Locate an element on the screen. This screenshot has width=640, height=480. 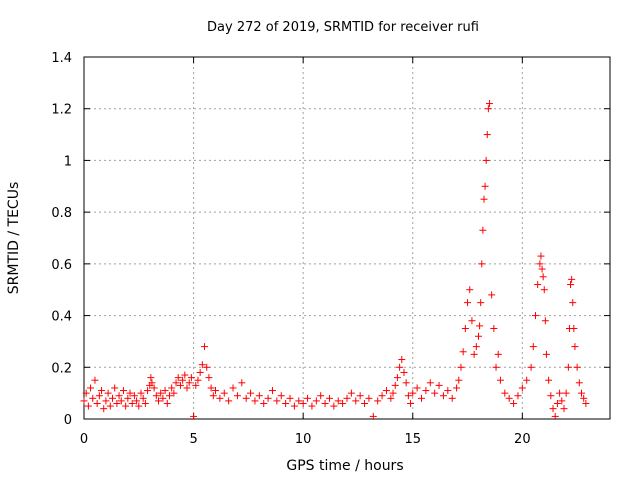
x-axis-label: GPS time / hours is located at coordinates (344, 466).